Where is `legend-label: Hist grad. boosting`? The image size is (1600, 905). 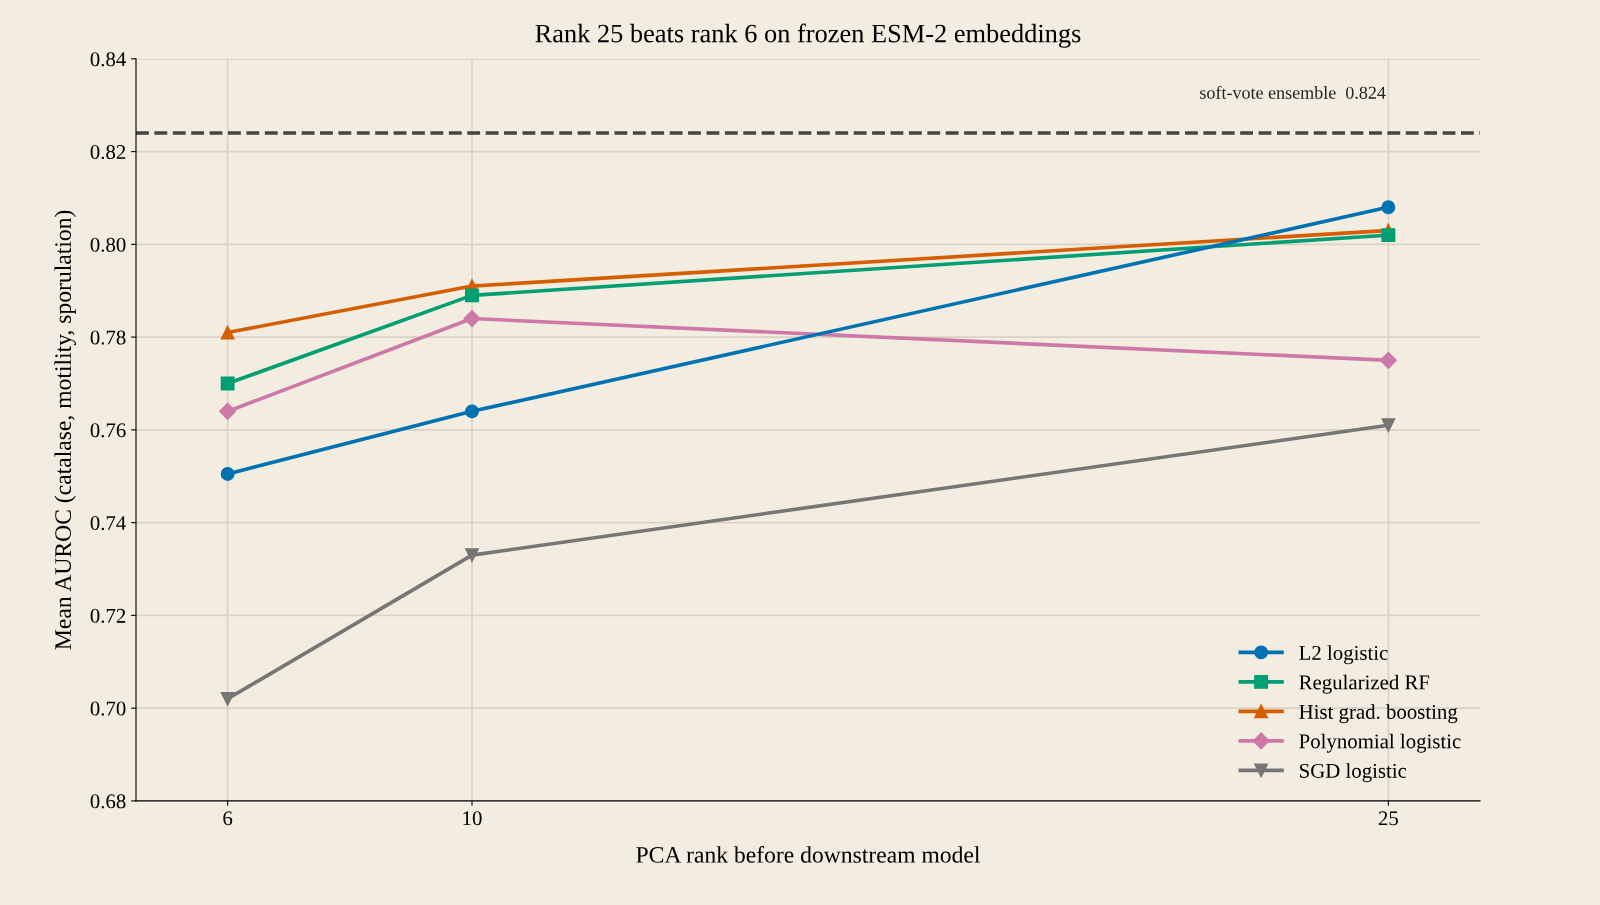 legend-label: Hist grad. boosting is located at coordinates (1378, 714).